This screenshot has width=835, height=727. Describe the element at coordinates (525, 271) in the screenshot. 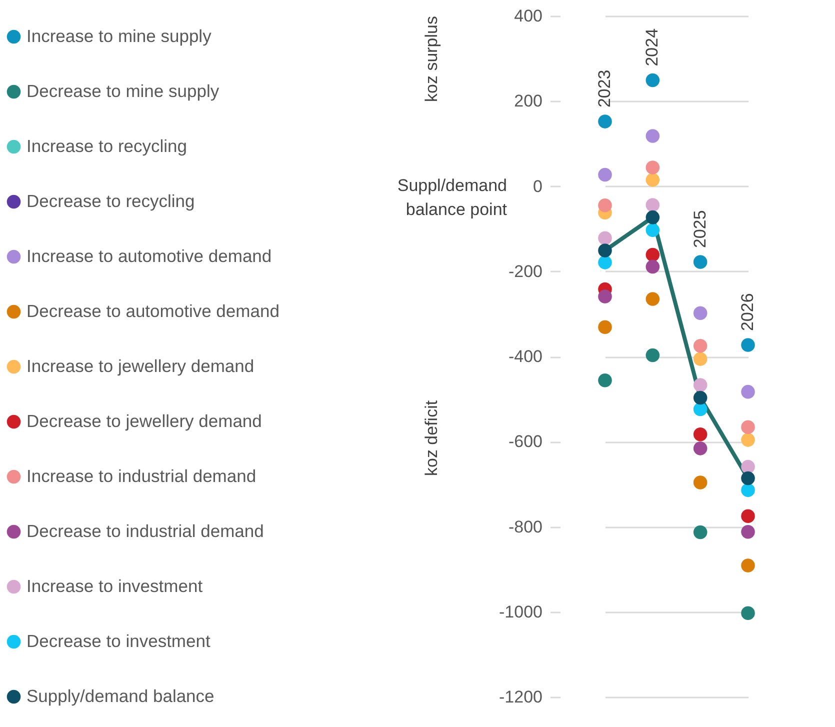

I see `y-tick-label: -200` at that location.